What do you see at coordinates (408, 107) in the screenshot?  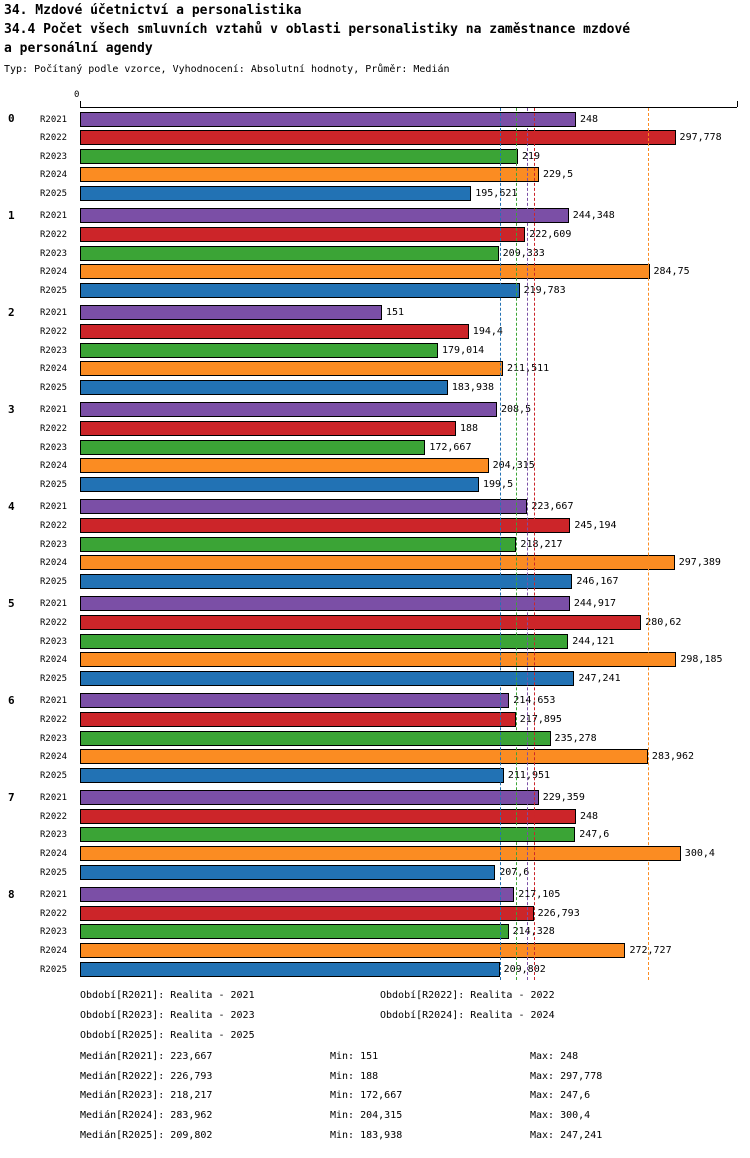 I see `x-axis-line` at bounding box center [408, 107].